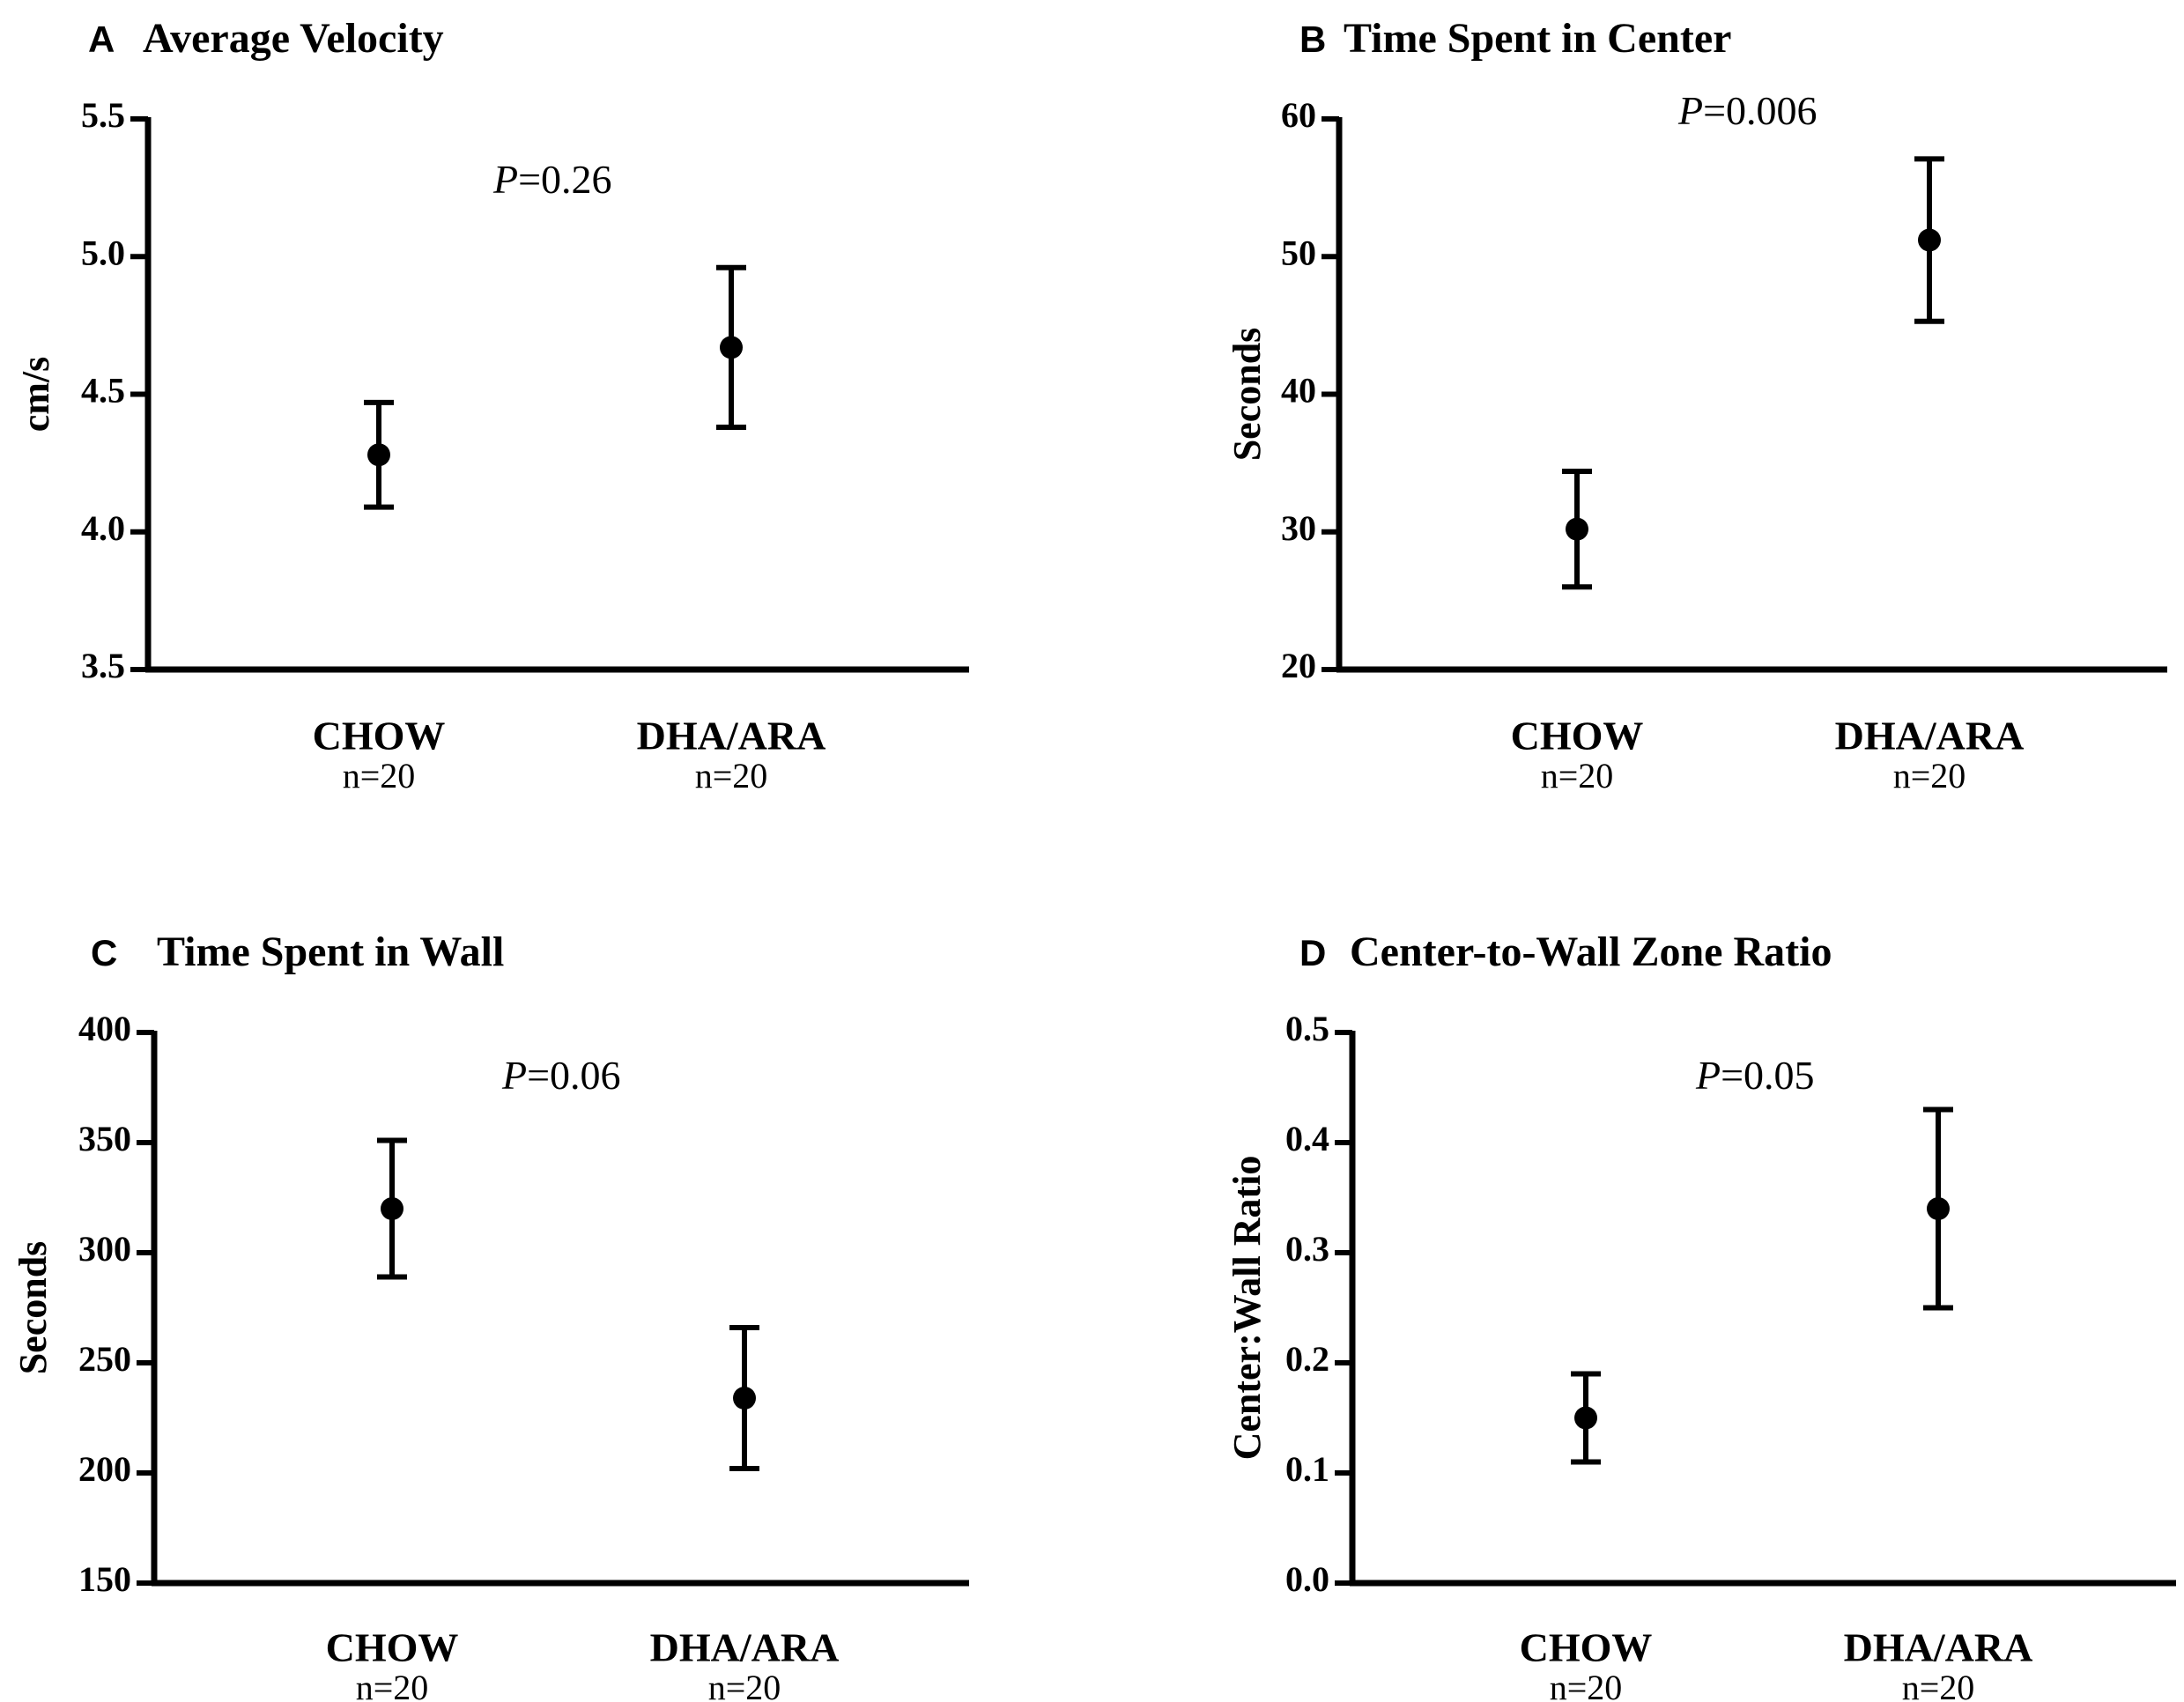 The width and height of the screenshot is (2184, 1702). What do you see at coordinates (104, 1469) in the screenshot?
I see `y-tick-label: 200` at bounding box center [104, 1469].